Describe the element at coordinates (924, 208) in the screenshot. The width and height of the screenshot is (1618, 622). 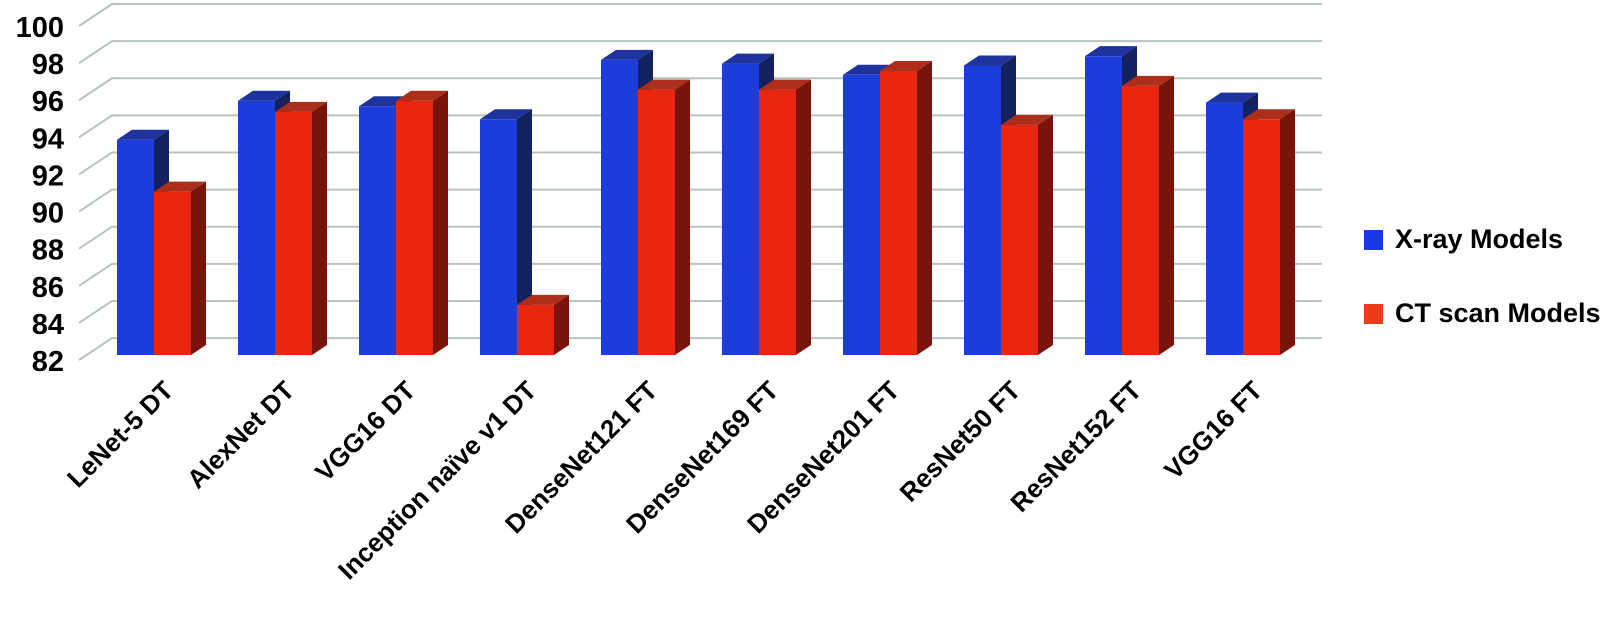
I see `bar-ctscan-6-side` at that location.